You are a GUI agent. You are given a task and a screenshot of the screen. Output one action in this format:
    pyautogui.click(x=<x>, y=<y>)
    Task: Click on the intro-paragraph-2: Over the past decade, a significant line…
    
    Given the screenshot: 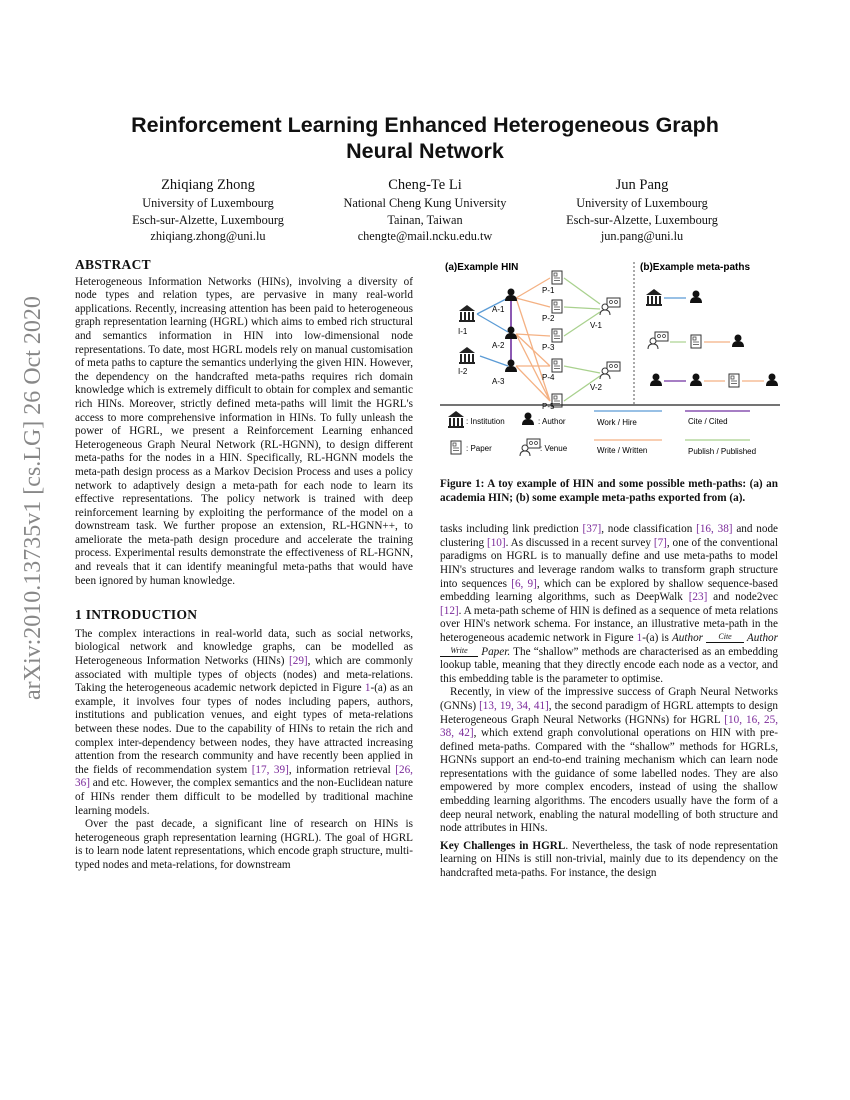 What is the action you would take?
    pyautogui.click(x=244, y=844)
    